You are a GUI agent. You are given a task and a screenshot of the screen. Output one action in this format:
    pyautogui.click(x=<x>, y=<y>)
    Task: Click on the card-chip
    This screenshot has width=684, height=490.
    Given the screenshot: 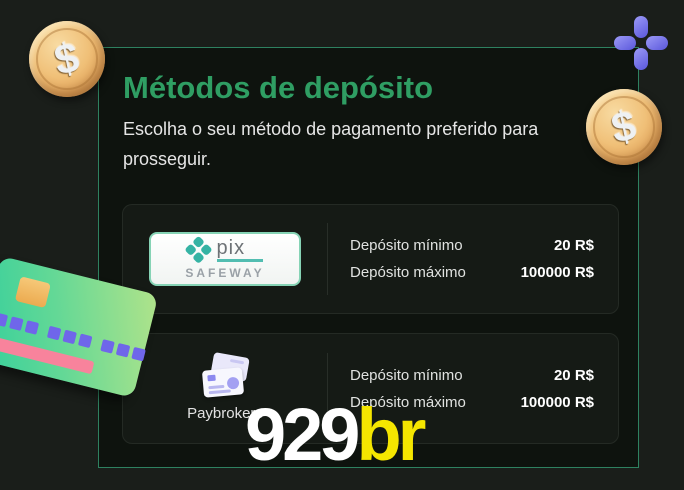 What is the action you would take?
    pyautogui.click(x=32, y=292)
    